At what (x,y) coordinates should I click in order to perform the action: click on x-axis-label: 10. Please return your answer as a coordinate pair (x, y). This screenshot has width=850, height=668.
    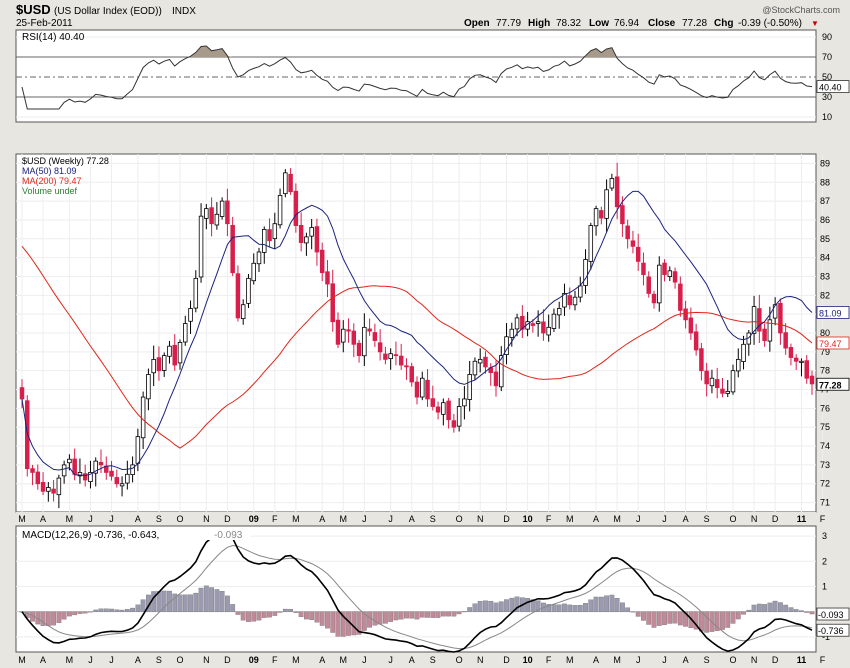
    Looking at the image, I should click on (528, 660).